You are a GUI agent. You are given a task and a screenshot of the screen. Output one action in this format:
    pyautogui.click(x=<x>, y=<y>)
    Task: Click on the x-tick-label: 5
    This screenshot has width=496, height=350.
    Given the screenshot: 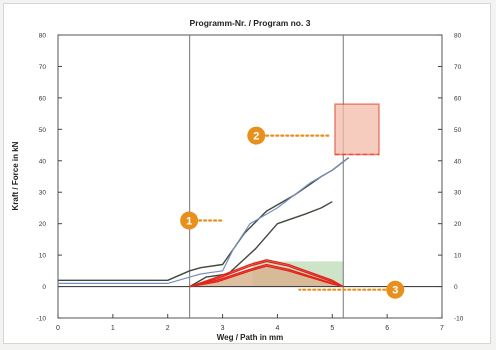 What is the action you would take?
    pyautogui.click(x=332, y=328)
    